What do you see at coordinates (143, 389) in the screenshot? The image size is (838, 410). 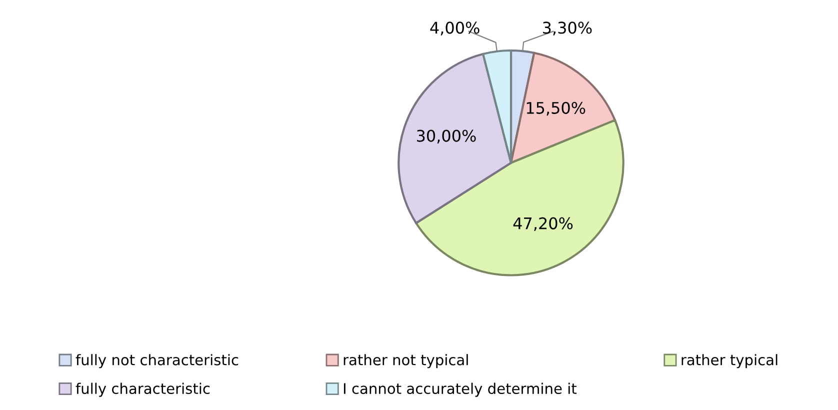 I see `legend-label: fully characteristic` at bounding box center [143, 389].